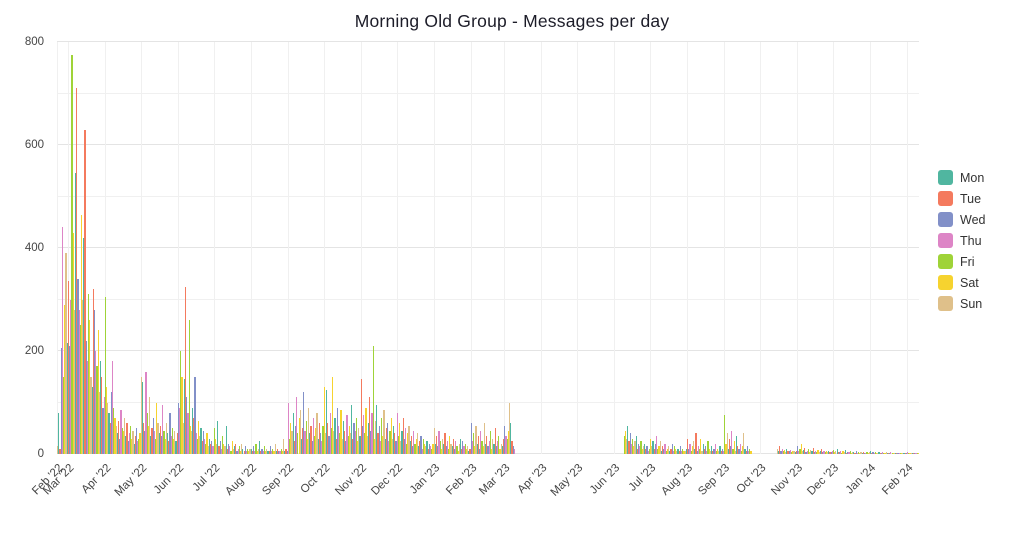 The width and height of the screenshot is (1024, 550). I want to click on y-tick-label: 800, so click(34, 42).